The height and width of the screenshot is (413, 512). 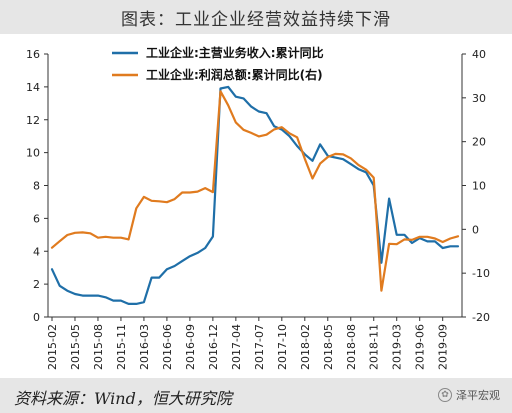 What do you see at coordinates (479, 186) in the screenshot?
I see `right-tick-label: 10` at bounding box center [479, 186].